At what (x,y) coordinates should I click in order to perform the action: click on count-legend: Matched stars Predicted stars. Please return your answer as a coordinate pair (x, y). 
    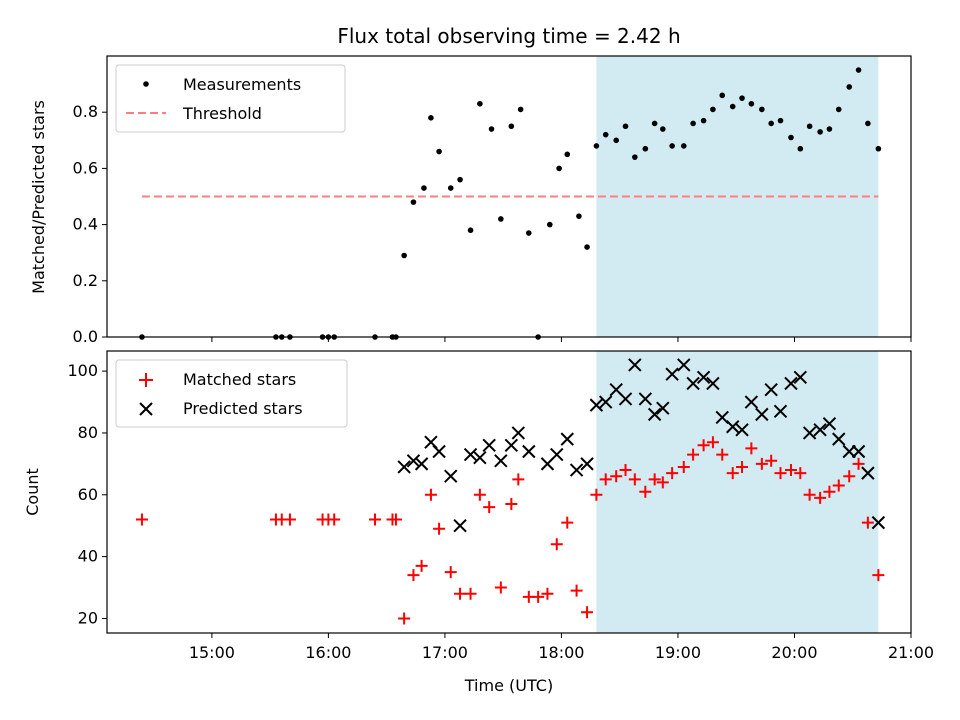
    Looking at the image, I should click on (231, 393).